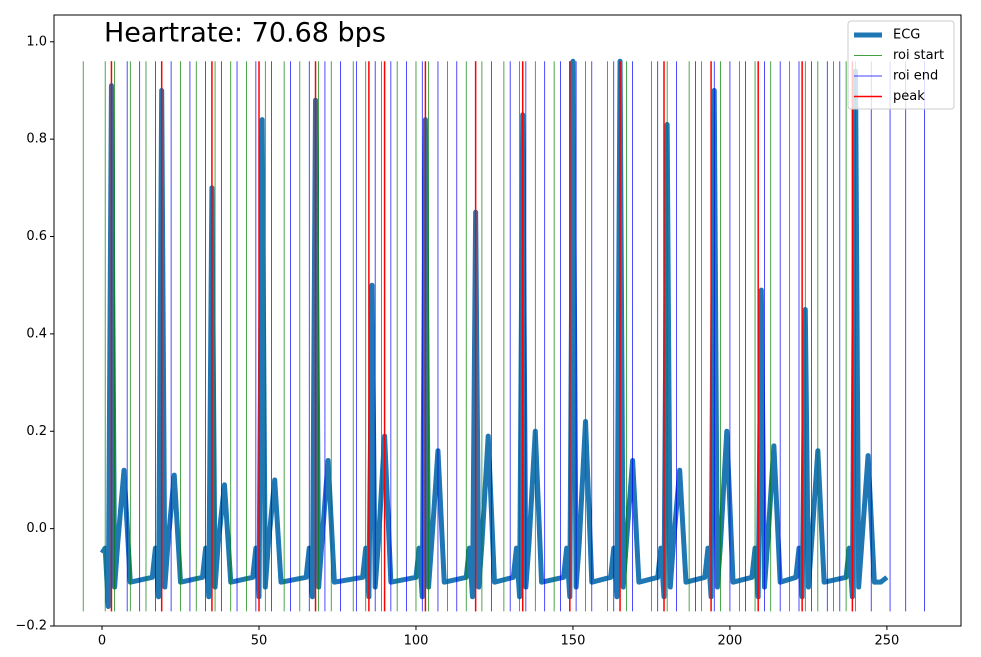 The width and height of the screenshot is (981, 657). Describe the element at coordinates (36, 333) in the screenshot. I see `y-tick-label: 0.4` at that location.